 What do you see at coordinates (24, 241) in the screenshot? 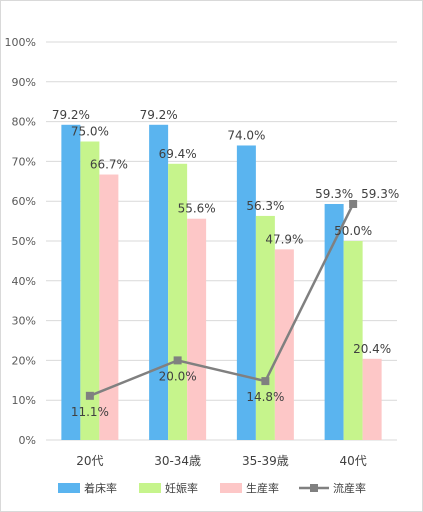
I see `y-tick-label: 50%` at bounding box center [24, 241].